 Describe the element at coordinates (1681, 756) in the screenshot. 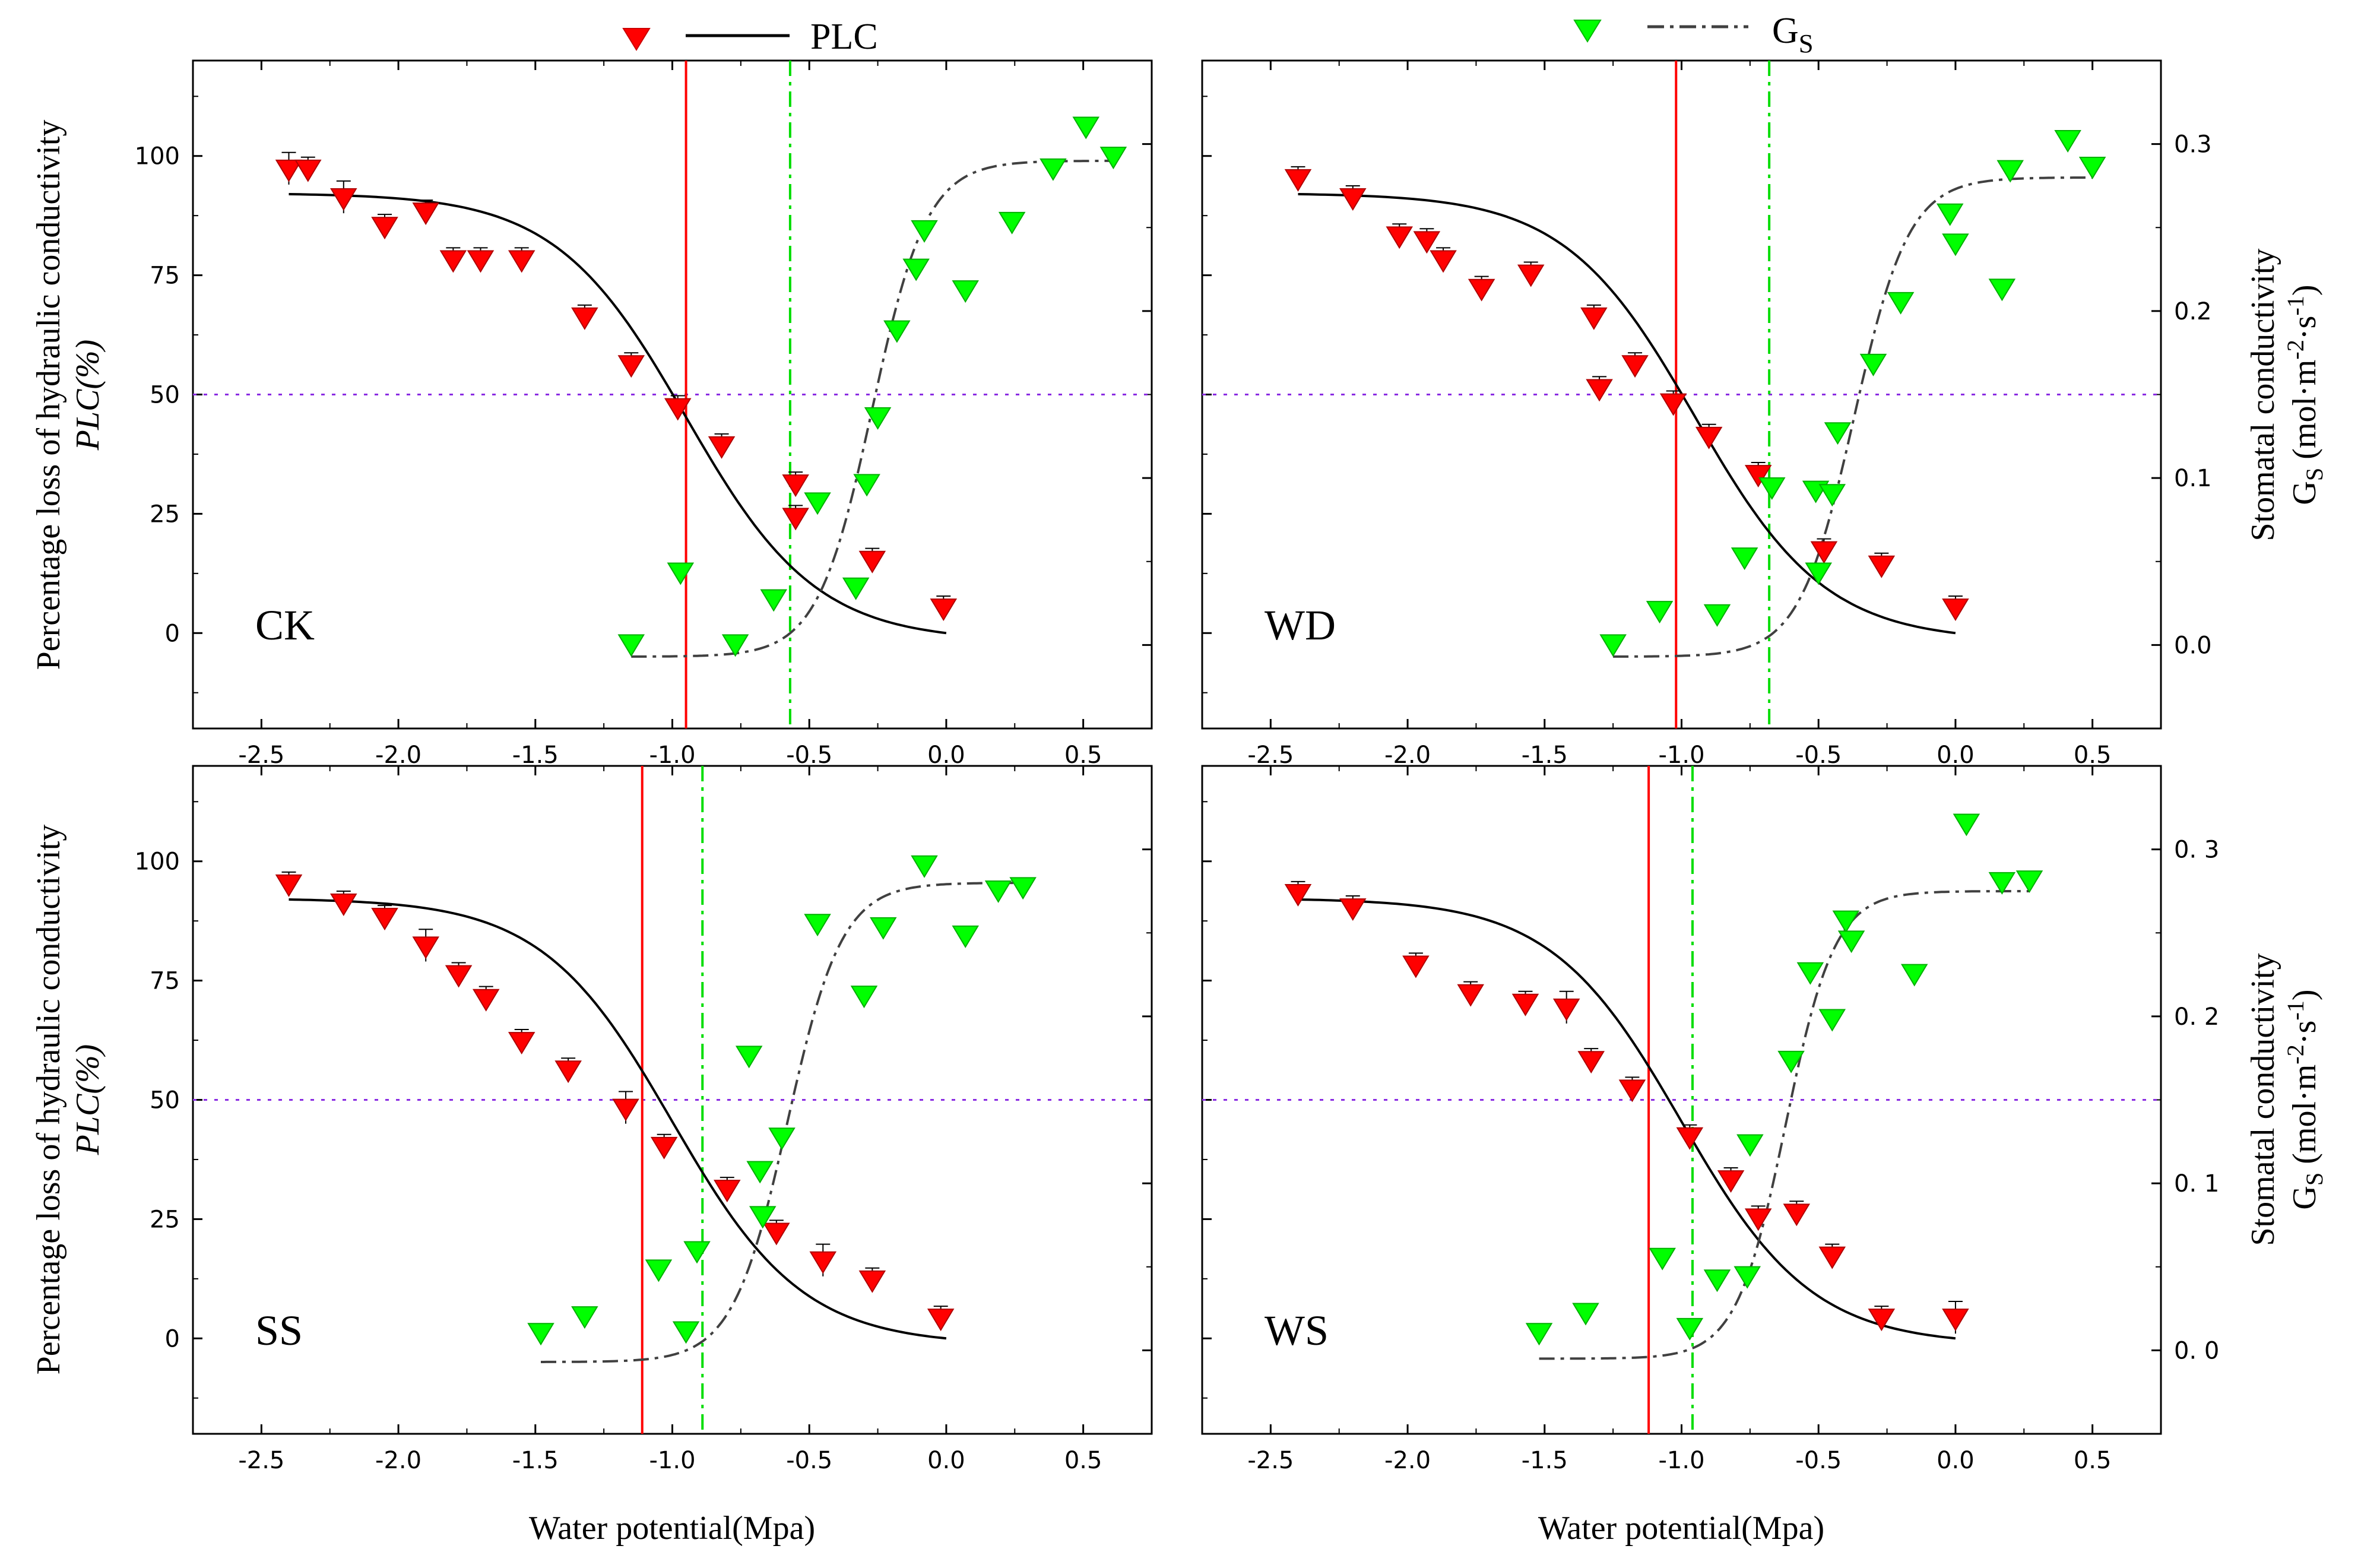

I see `x-tick-label: -1.0` at that location.